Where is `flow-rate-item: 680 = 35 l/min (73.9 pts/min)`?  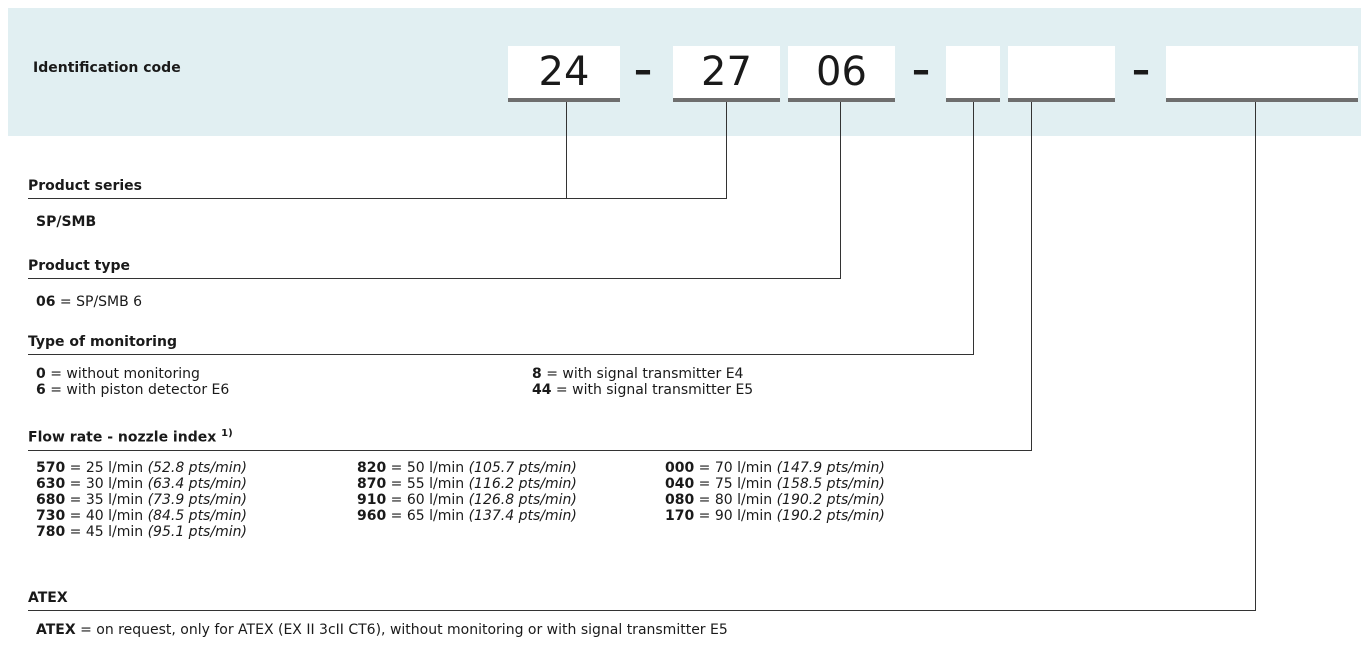 flow-rate-item: 680 = 35 l/min (73.9 pts/min) is located at coordinates (141, 500).